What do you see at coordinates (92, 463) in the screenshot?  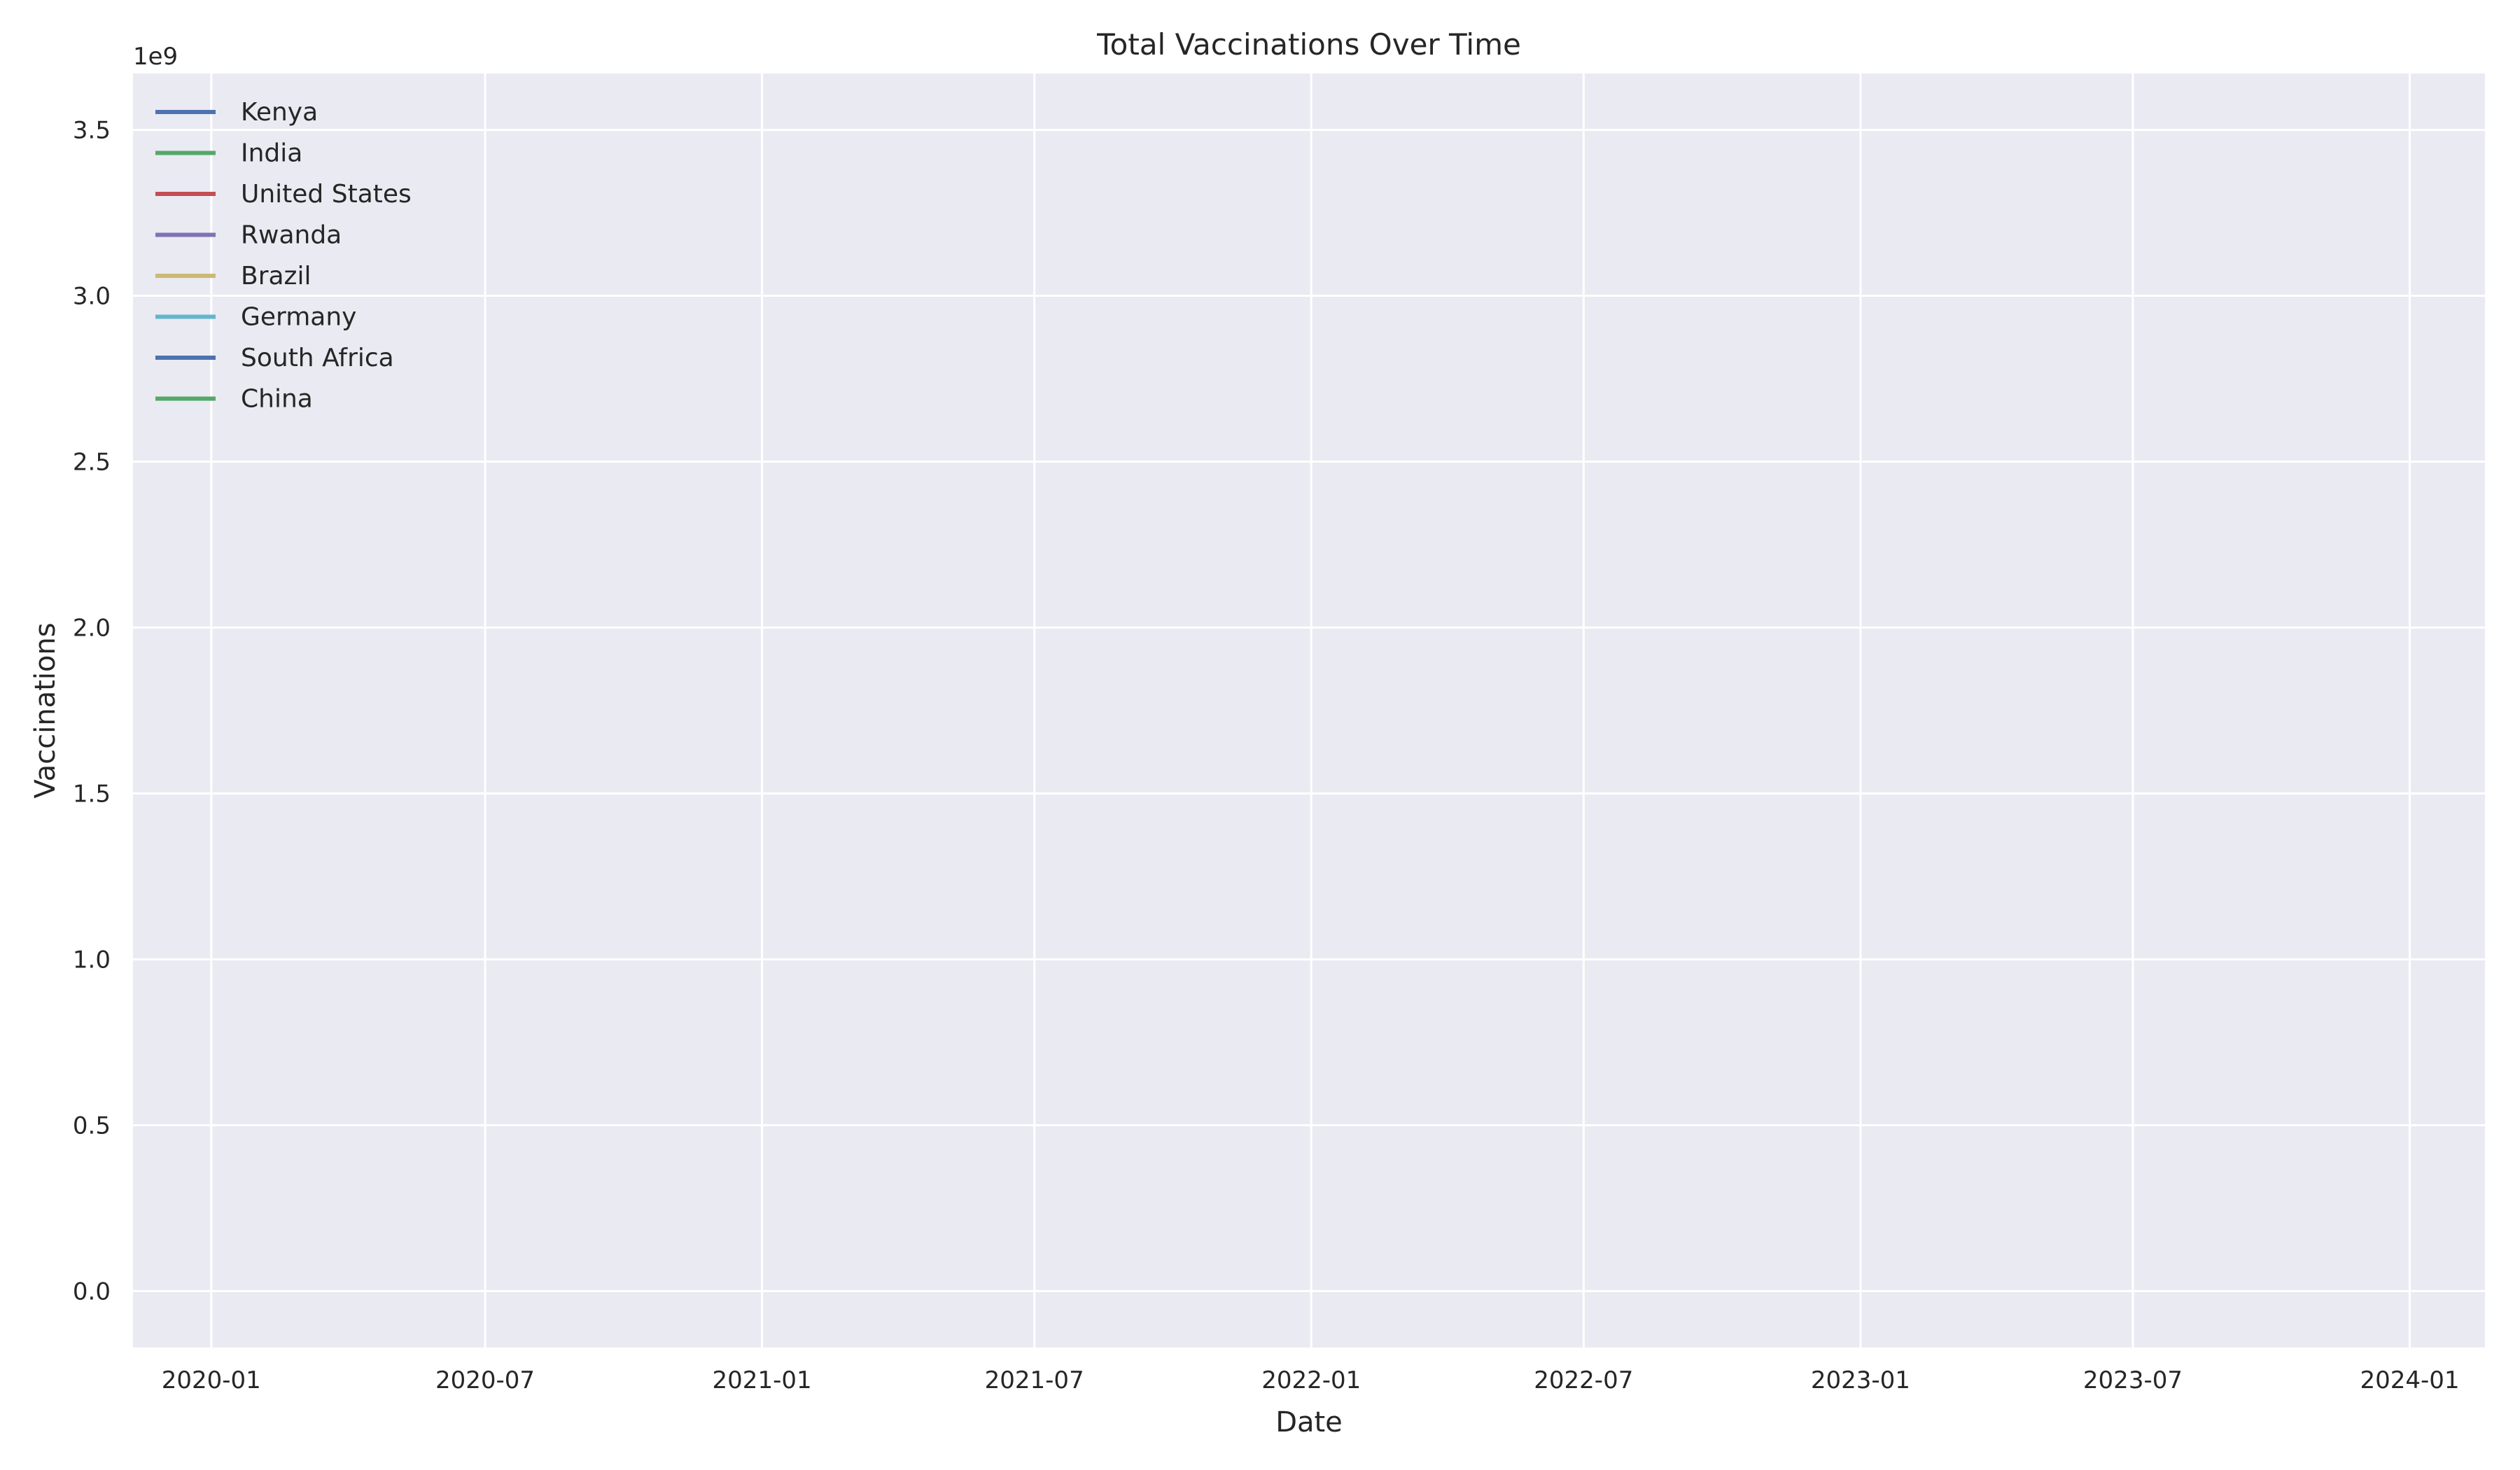 I see `y-tick-label-5: 2.5` at bounding box center [92, 463].